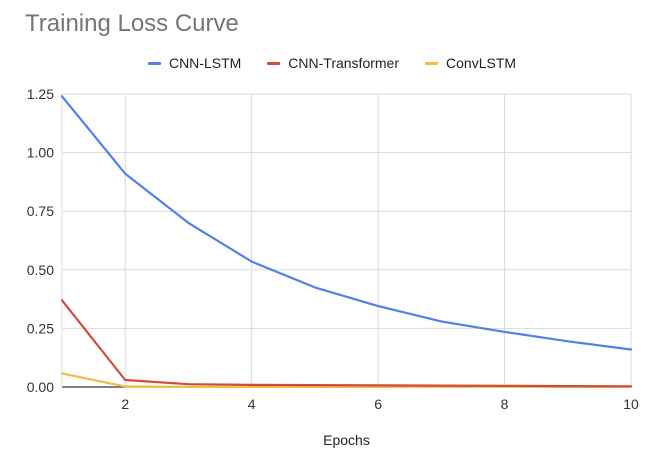  Describe the element at coordinates (205, 63) in the screenshot. I see `legend-label-cnn-lstm: CNN-LSTM` at that location.